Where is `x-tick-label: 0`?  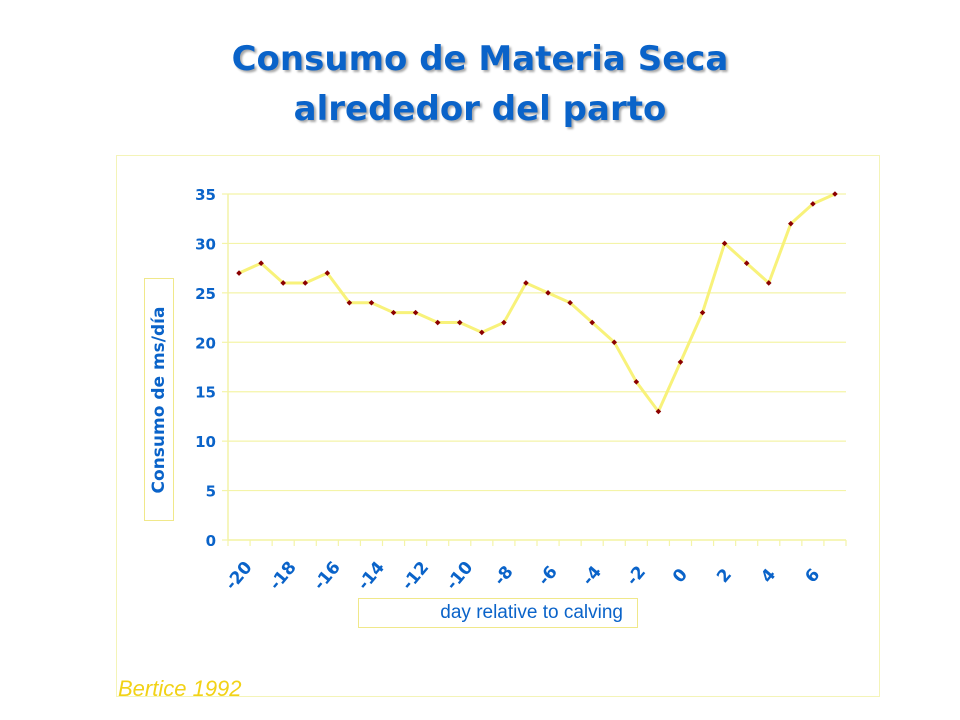 x-tick-label: 0 is located at coordinates (680, 576).